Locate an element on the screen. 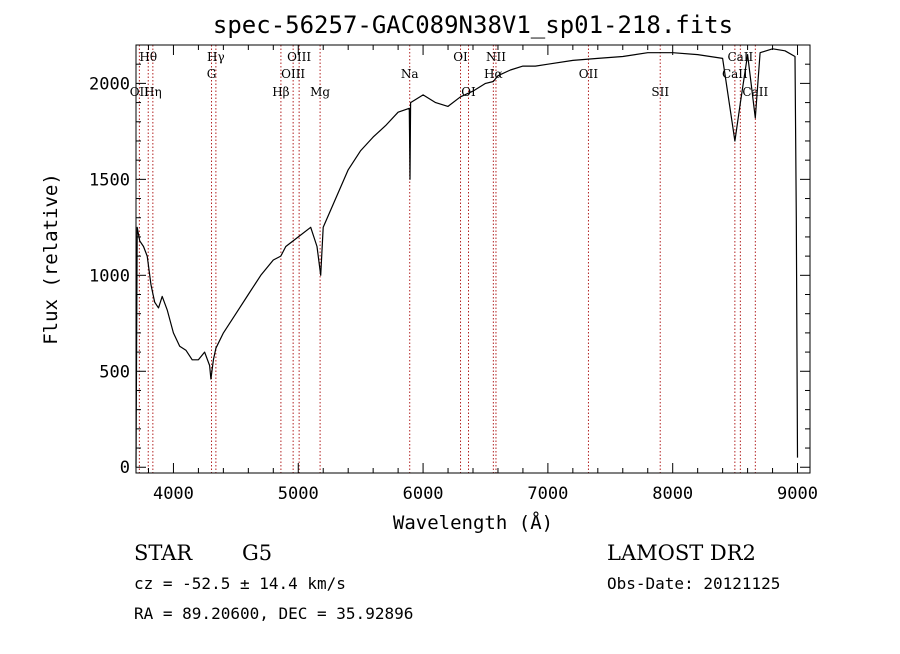 Image resolution: width=900 pixels, height=654 pixels. x-tick-label: 9000 is located at coordinates (797, 494).